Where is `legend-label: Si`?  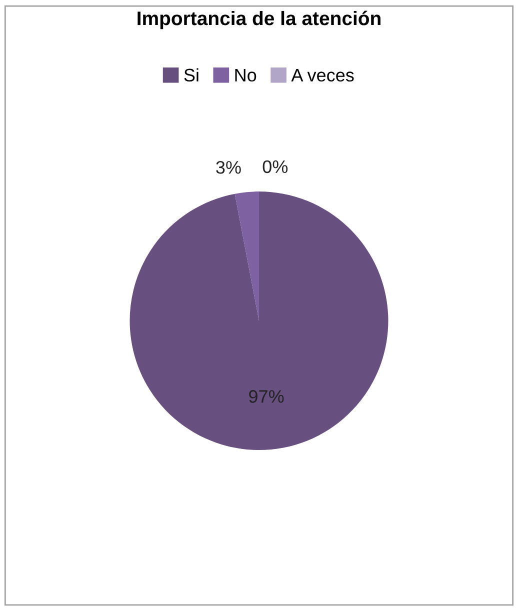
legend-label: Si is located at coordinates (191, 75).